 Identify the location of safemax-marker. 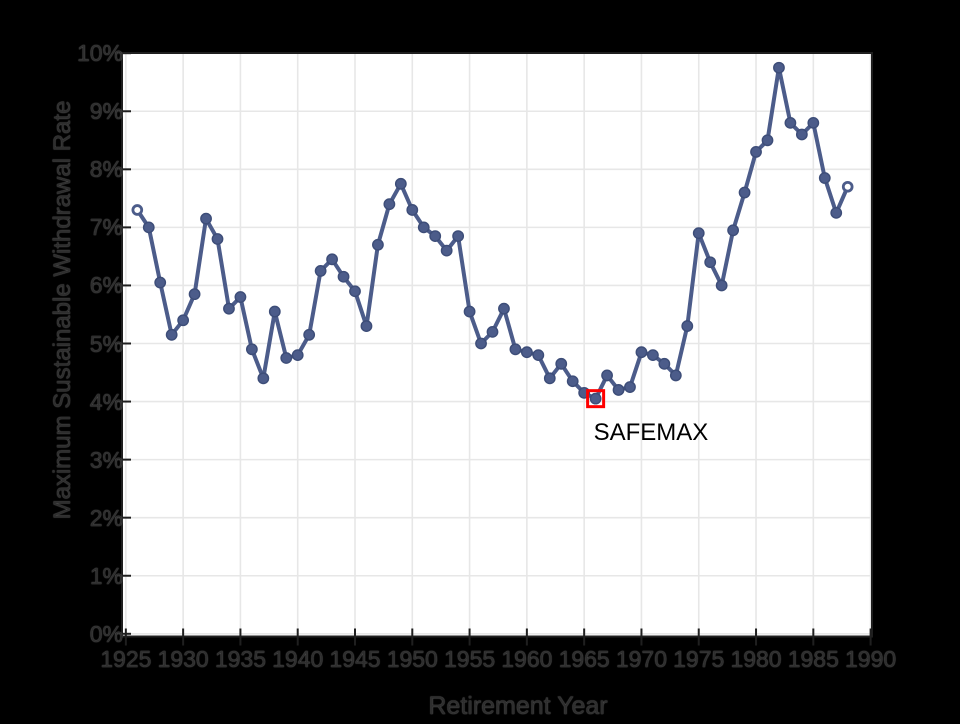
(596, 399).